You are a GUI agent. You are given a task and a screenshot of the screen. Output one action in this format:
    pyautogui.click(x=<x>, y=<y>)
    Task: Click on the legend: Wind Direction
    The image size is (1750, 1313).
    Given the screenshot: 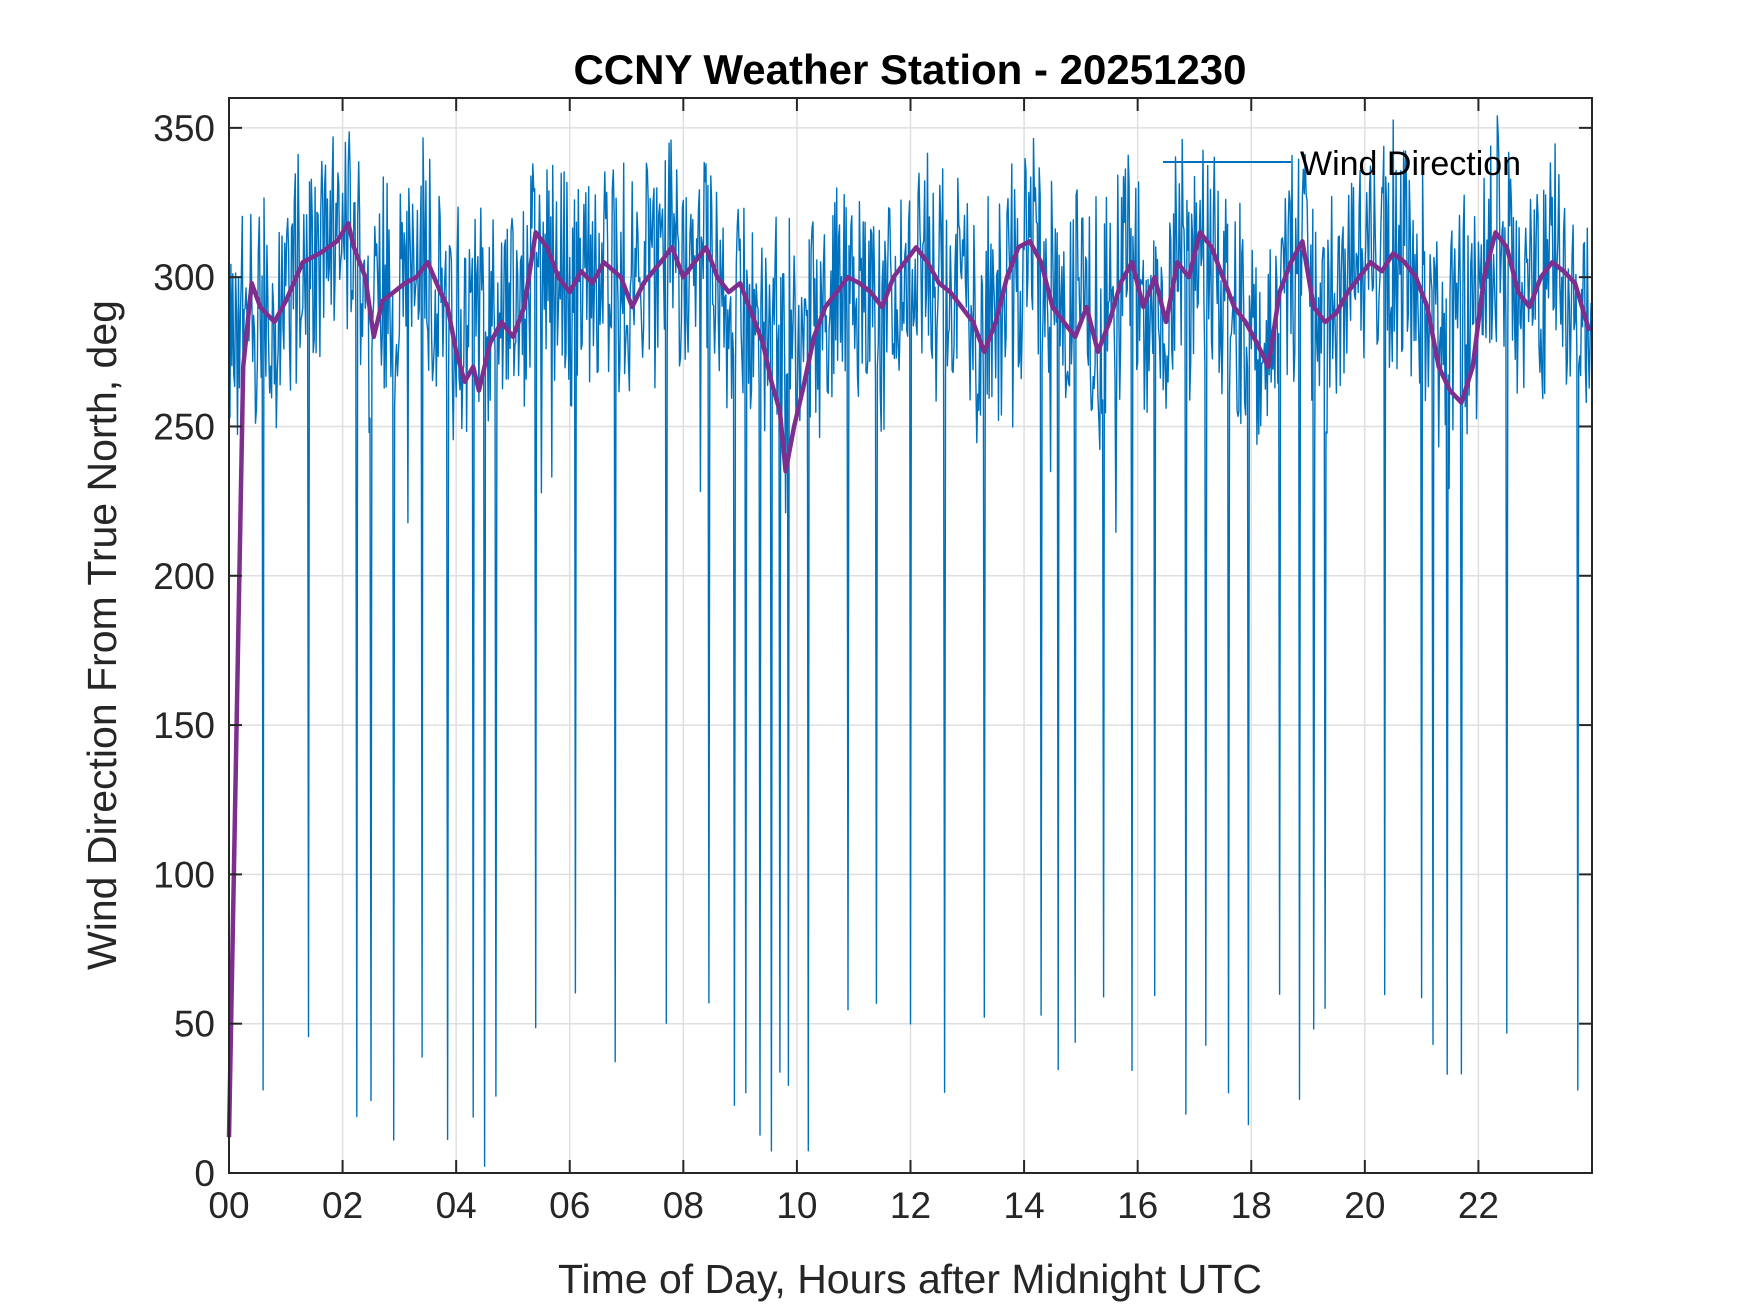 What is the action you would take?
    pyautogui.click(x=1342, y=164)
    